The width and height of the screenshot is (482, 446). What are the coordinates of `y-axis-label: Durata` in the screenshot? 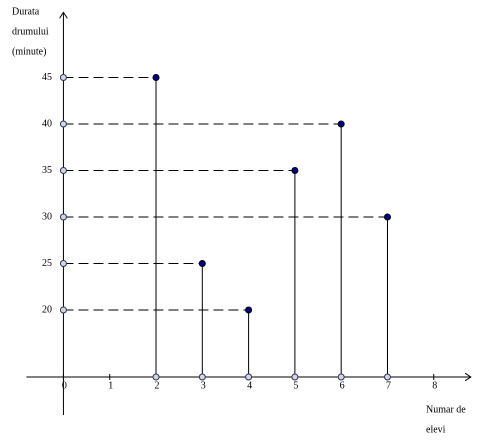 It's located at (26, 11).